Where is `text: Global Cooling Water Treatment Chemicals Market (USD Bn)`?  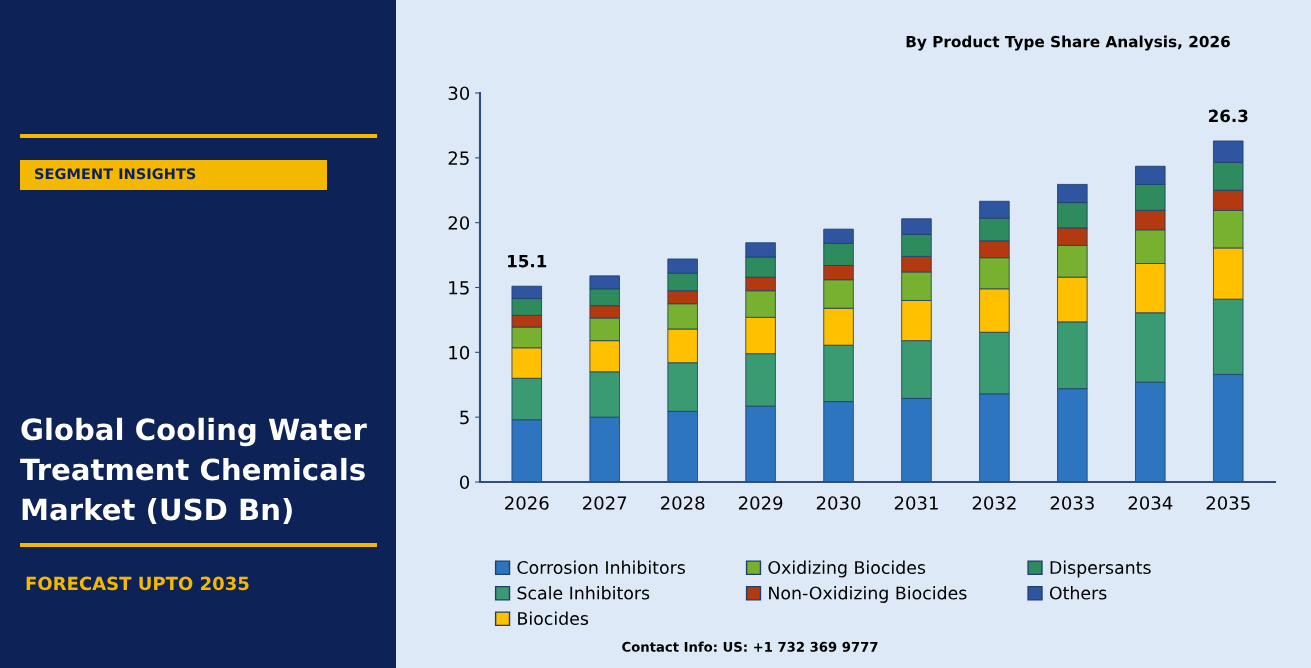 text: Global Cooling Water Treatment Chemicals Market (USD Bn) is located at coordinates (193, 470).